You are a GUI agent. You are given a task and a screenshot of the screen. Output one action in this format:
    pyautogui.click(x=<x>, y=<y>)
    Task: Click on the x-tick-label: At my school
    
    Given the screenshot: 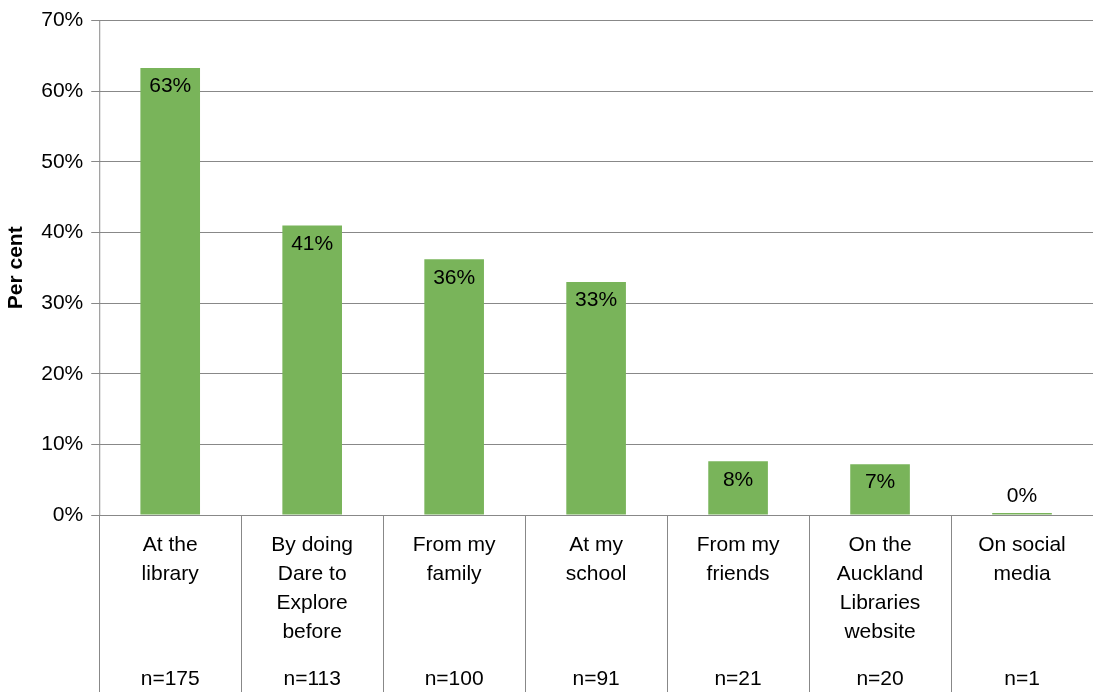 What is the action you would take?
    pyautogui.click(x=596, y=558)
    